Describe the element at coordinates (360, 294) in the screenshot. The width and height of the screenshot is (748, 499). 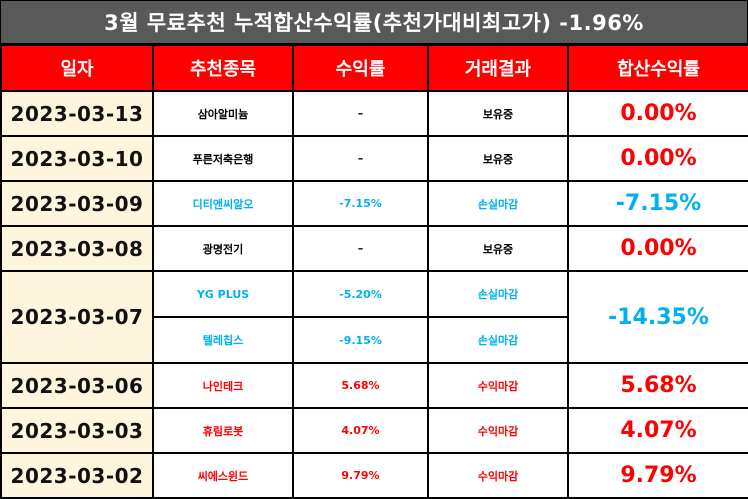
I see `row-return: -5.20%` at that location.